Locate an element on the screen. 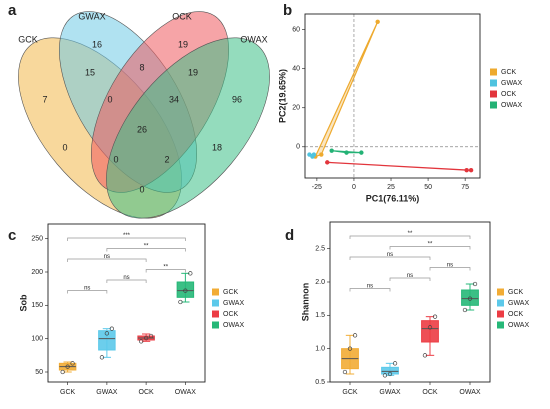  set-name: OCK is located at coordinates (182, 16).